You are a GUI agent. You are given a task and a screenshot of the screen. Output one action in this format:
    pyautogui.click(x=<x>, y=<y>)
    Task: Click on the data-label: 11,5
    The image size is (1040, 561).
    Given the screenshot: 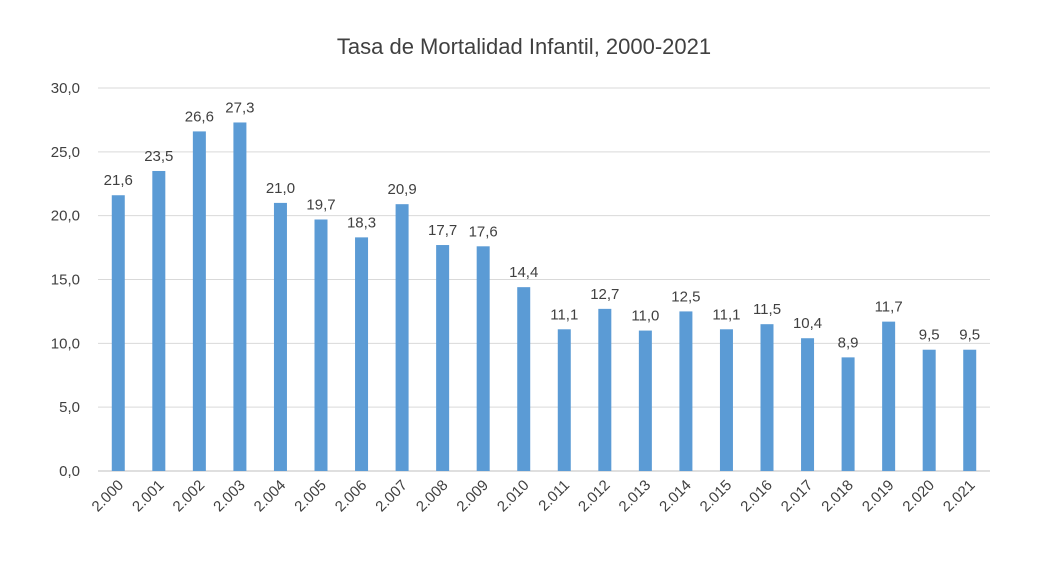 What is the action you would take?
    pyautogui.click(x=767, y=309)
    